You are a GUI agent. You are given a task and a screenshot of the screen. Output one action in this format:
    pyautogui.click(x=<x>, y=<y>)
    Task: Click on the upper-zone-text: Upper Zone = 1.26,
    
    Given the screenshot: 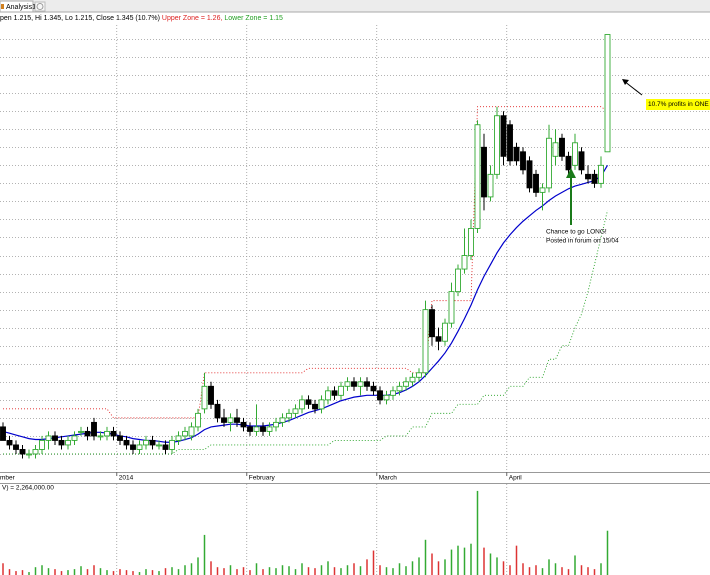 What is the action you would take?
    pyautogui.click(x=192, y=18)
    